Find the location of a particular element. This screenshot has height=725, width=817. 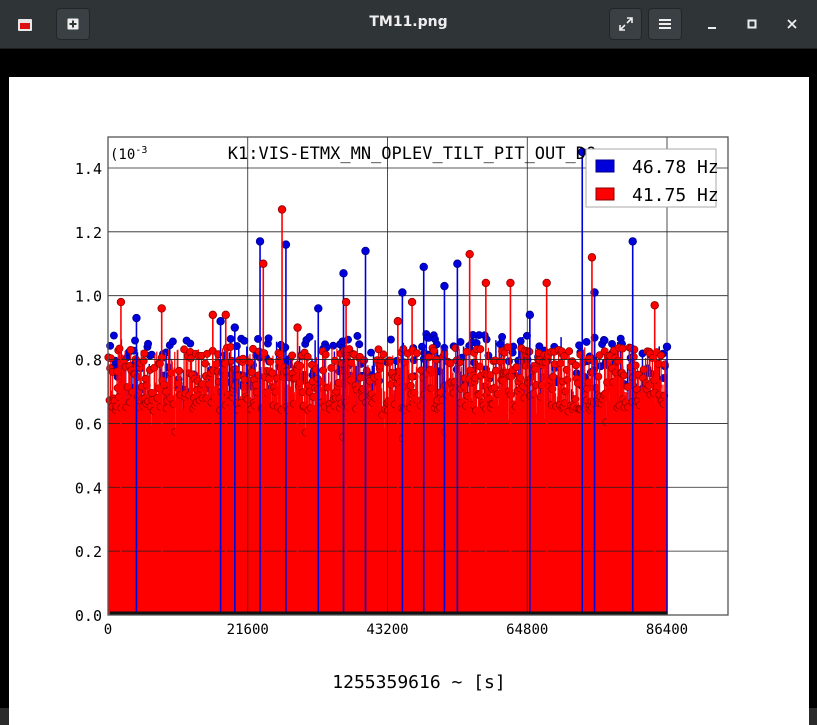

chart-title: K1:VIS-ETMX_MN_OPLEV_TILT_PIT_OUT_DQ is located at coordinates (412, 154).